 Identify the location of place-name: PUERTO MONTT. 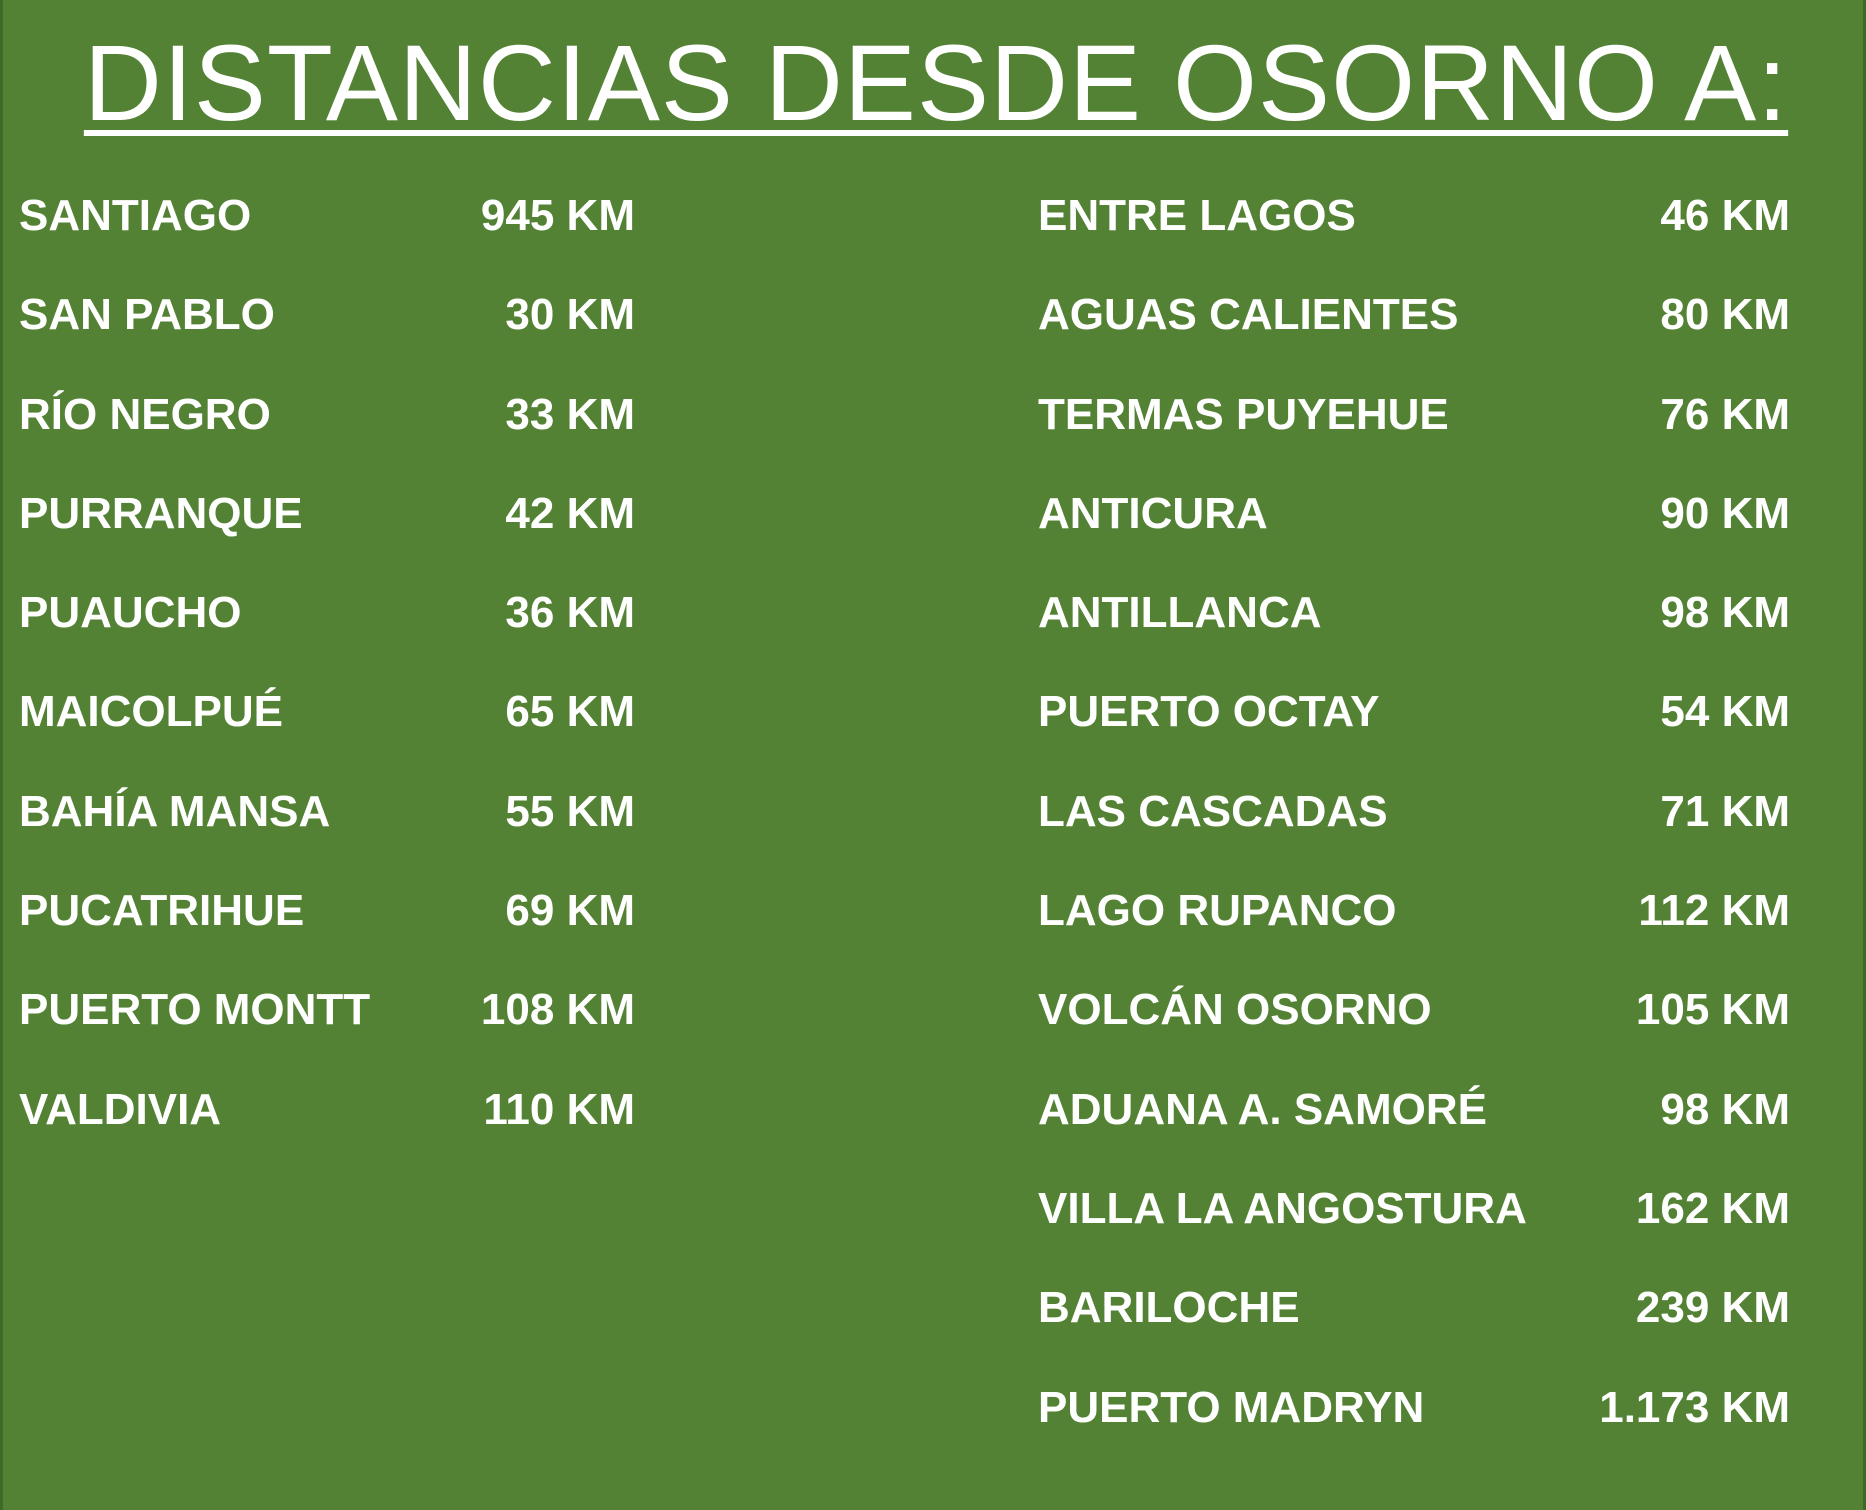
(195, 1010).